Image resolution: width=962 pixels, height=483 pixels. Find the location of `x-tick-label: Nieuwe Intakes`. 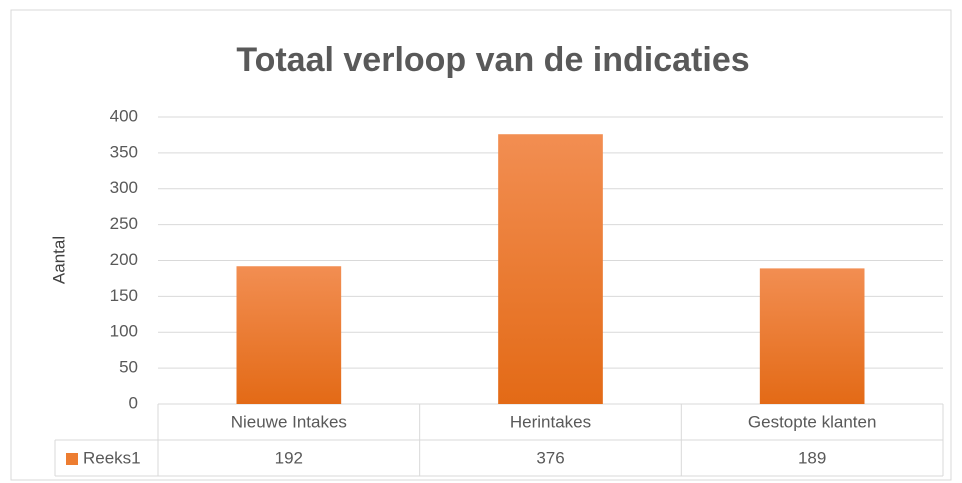

x-tick-label: Nieuwe Intakes is located at coordinates (289, 421).